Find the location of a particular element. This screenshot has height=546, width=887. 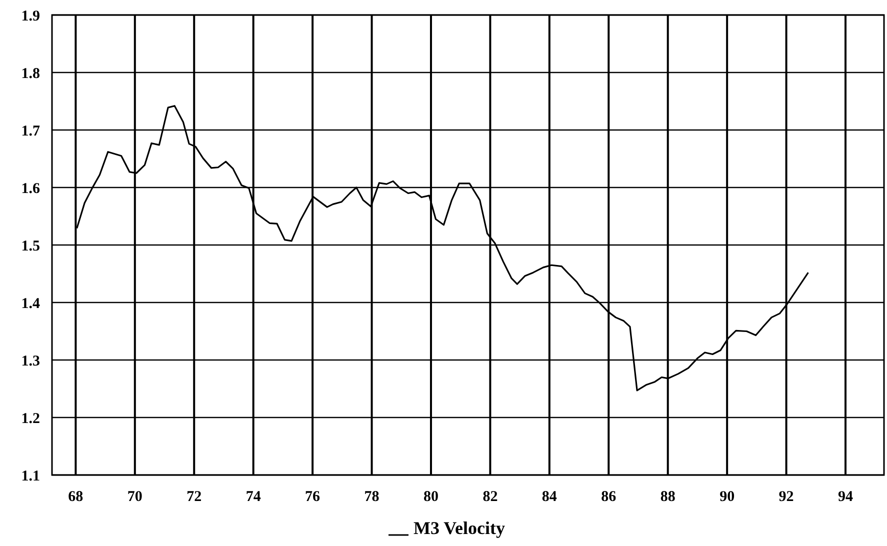

y-tick-label: 1.1 is located at coordinates (30, 476).